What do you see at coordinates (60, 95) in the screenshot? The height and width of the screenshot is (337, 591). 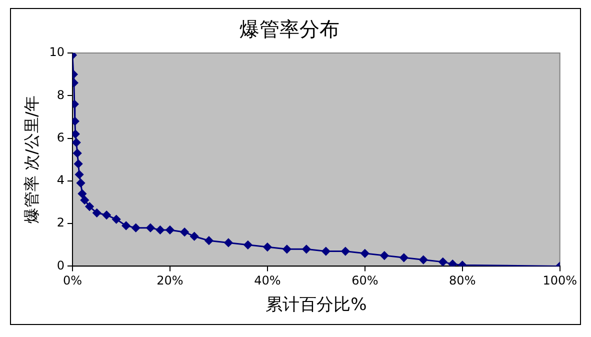 I see `y-tick-label: 8` at bounding box center [60, 95].